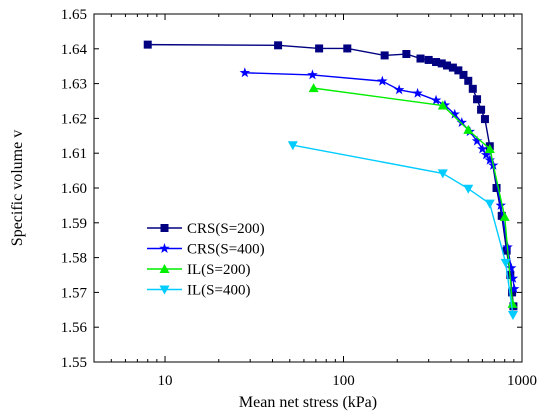 This screenshot has height=415, width=550. I want to click on y-tick-label: 1.56, so click(74, 328).